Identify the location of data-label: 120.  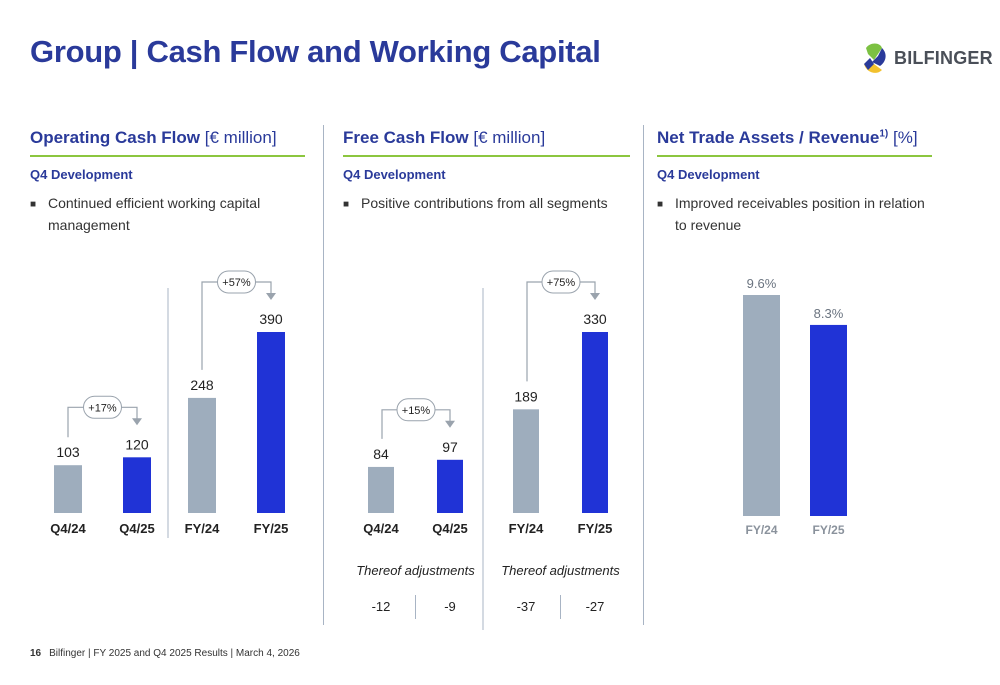
(137, 444).